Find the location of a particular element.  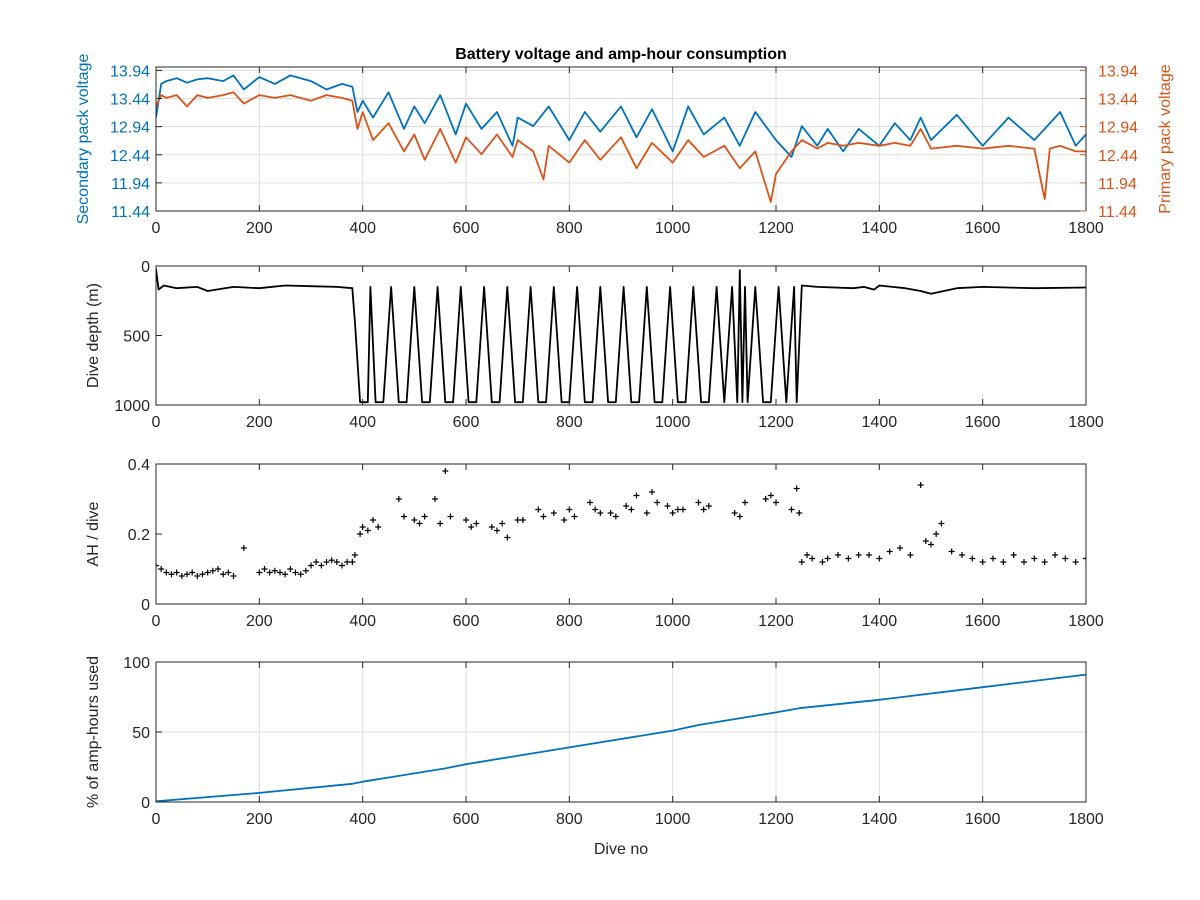

y-axis-label: AH / dive is located at coordinates (93, 533).